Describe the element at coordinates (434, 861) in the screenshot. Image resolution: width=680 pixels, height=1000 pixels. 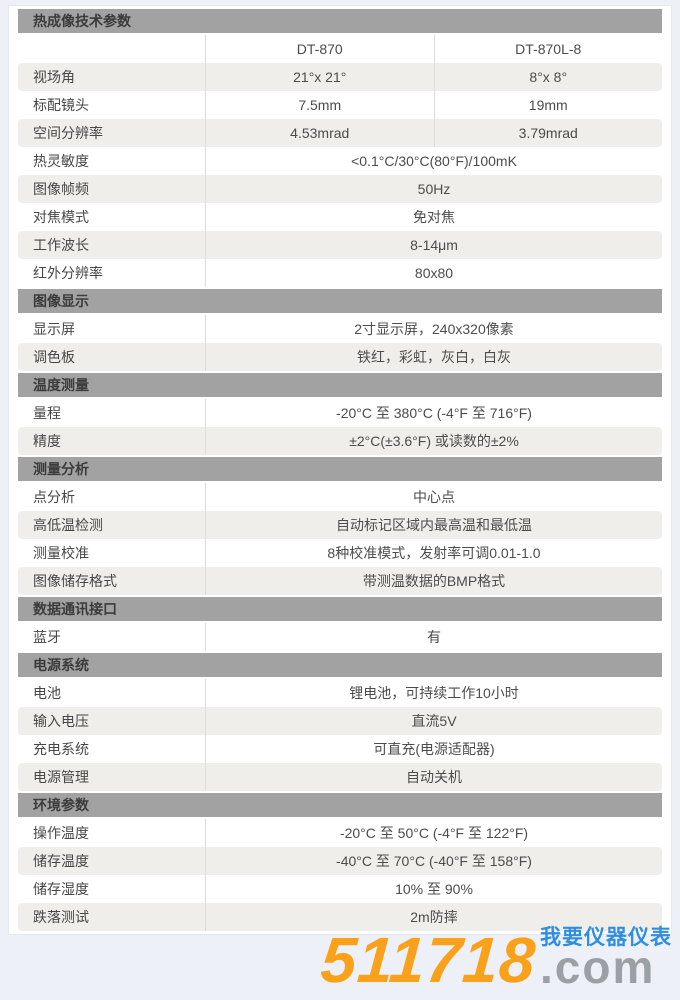
I see `spec-value: -40°C 至 70°C (-40°F 至 158°F)` at that location.